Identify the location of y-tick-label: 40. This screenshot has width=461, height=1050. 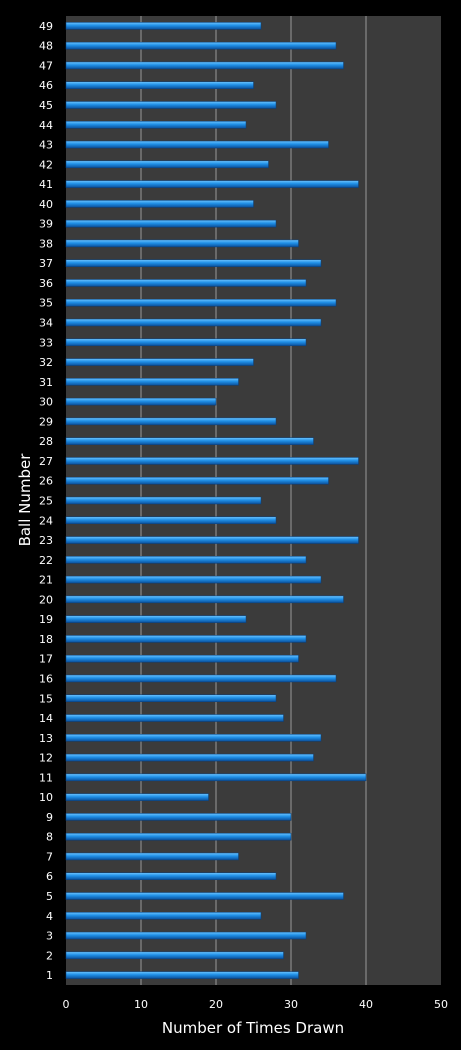
(46, 204).